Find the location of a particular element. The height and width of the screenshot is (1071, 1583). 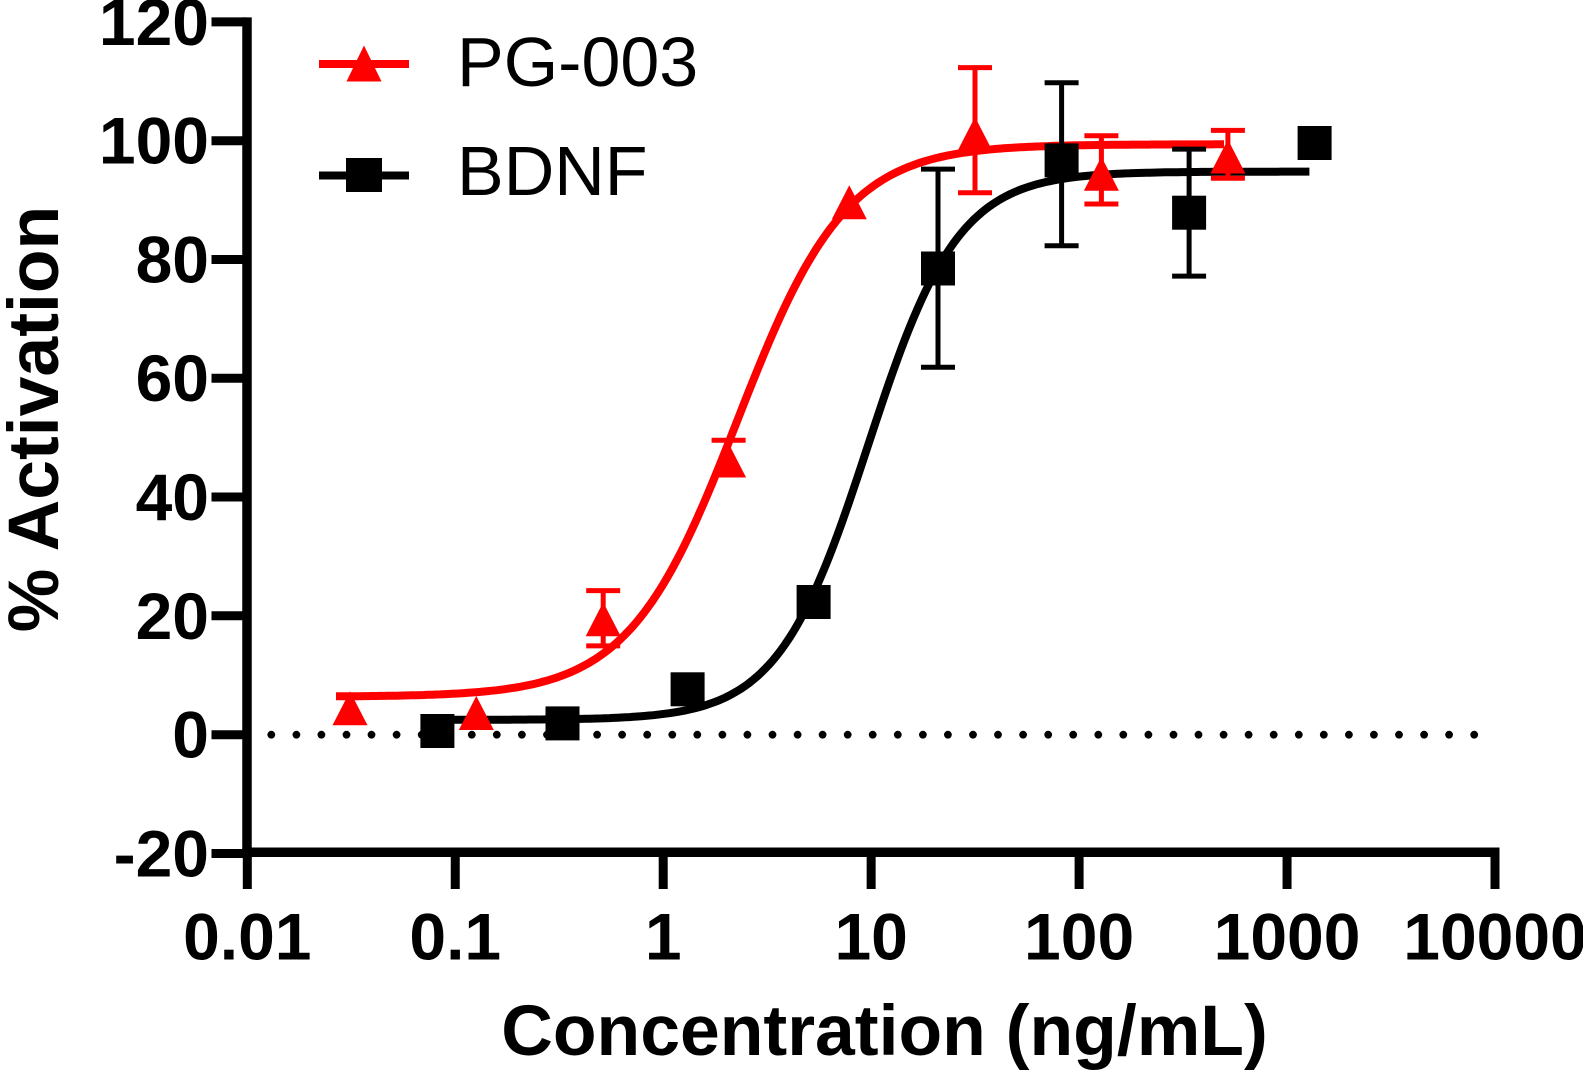

svg-text: 40 is located at coordinates (172, 497).